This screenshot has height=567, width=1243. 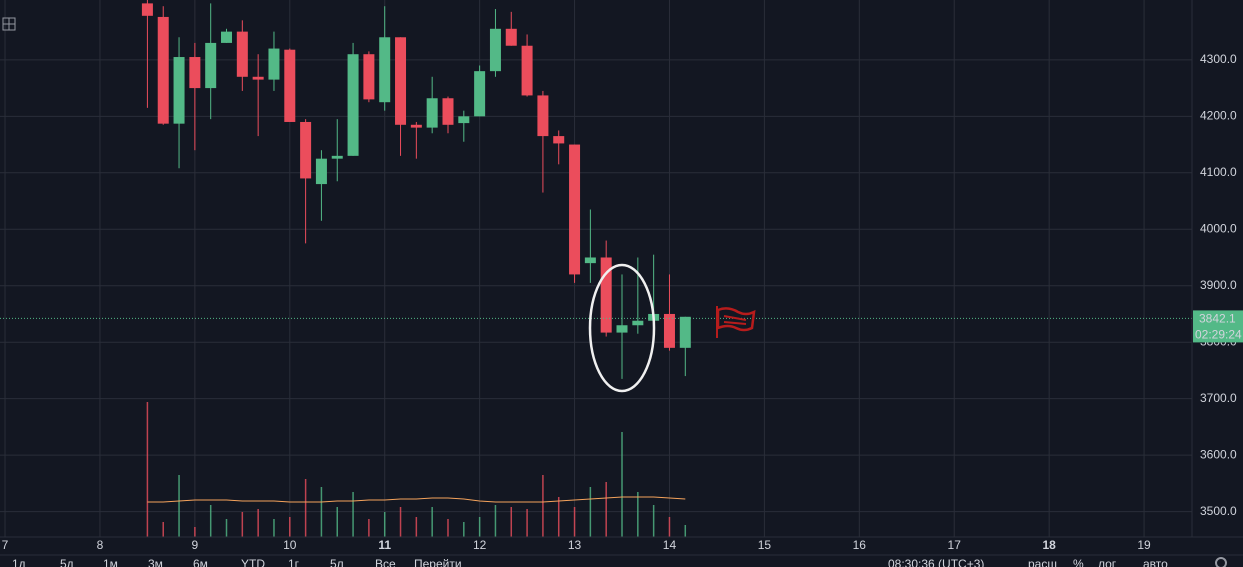 I want to click on x-tick-label: 15, so click(x=765, y=545).